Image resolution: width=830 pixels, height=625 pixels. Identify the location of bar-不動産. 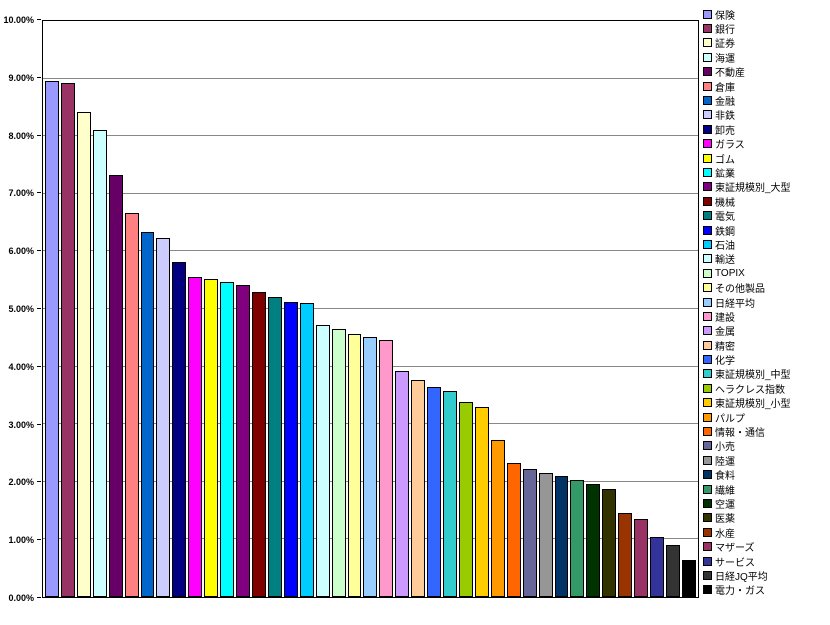
(115, 385).